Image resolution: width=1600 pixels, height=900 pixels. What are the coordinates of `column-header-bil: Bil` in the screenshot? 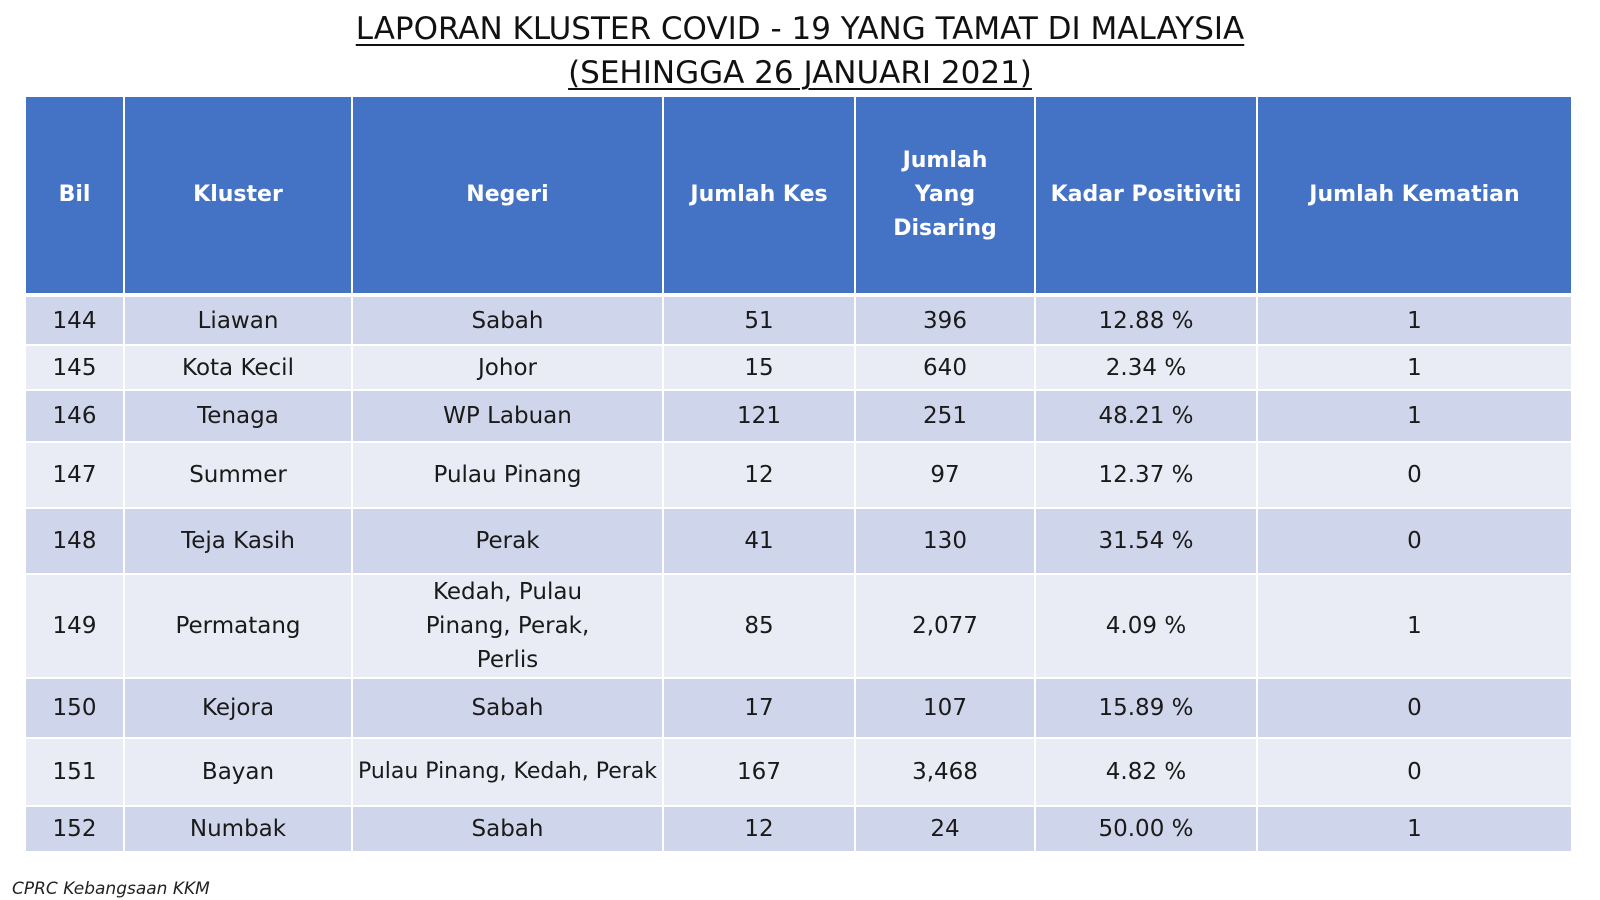 It's located at (75, 197).